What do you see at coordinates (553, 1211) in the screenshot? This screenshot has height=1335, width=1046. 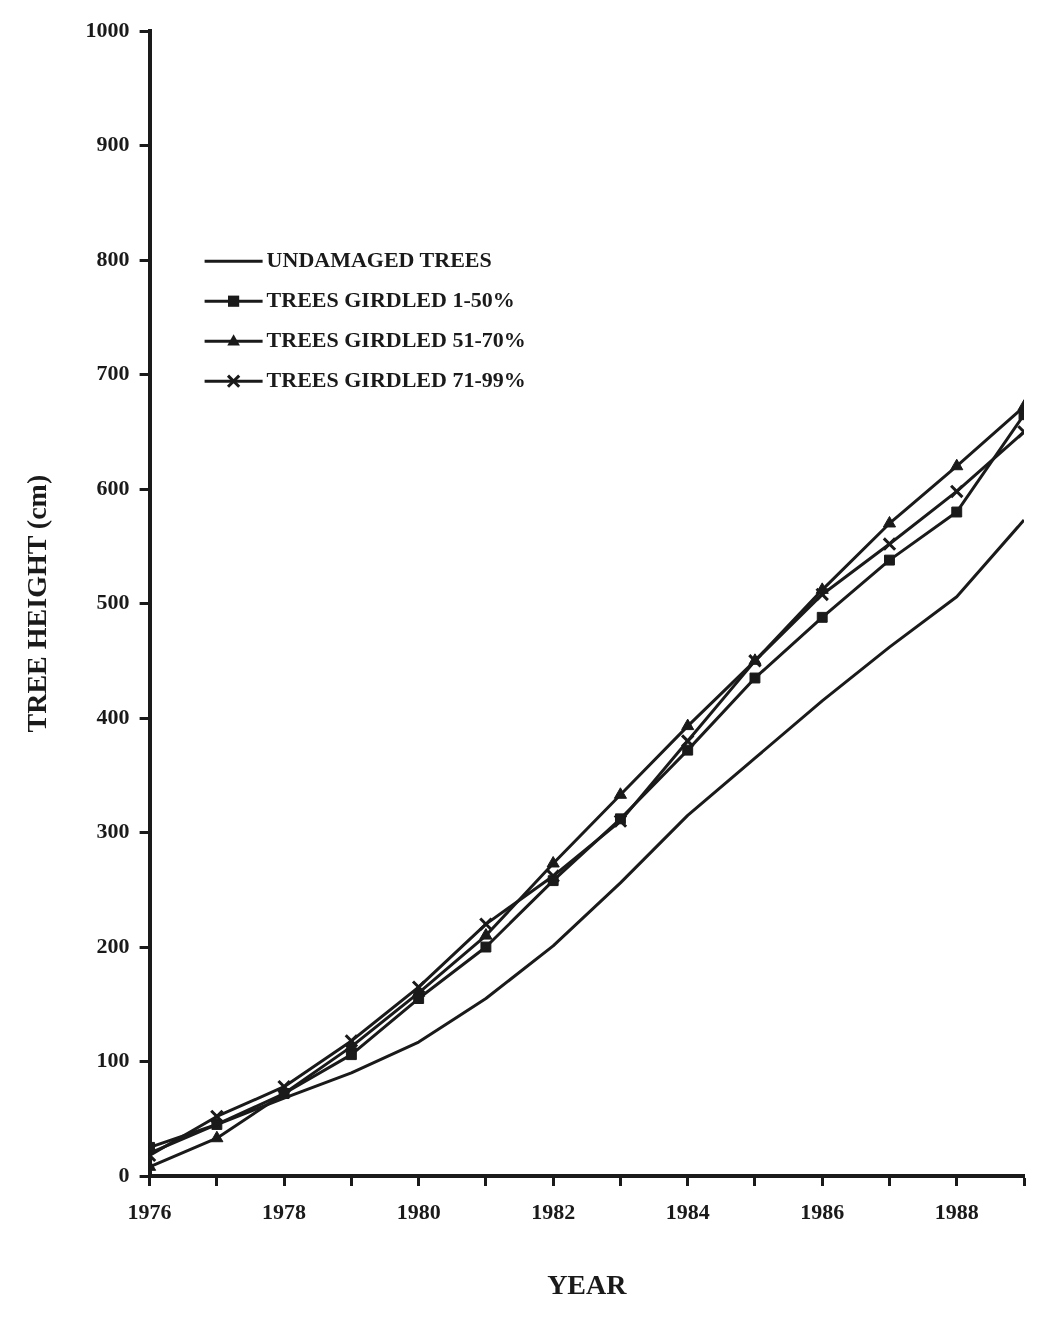 I see `x-tick-label: 1982` at bounding box center [553, 1211].